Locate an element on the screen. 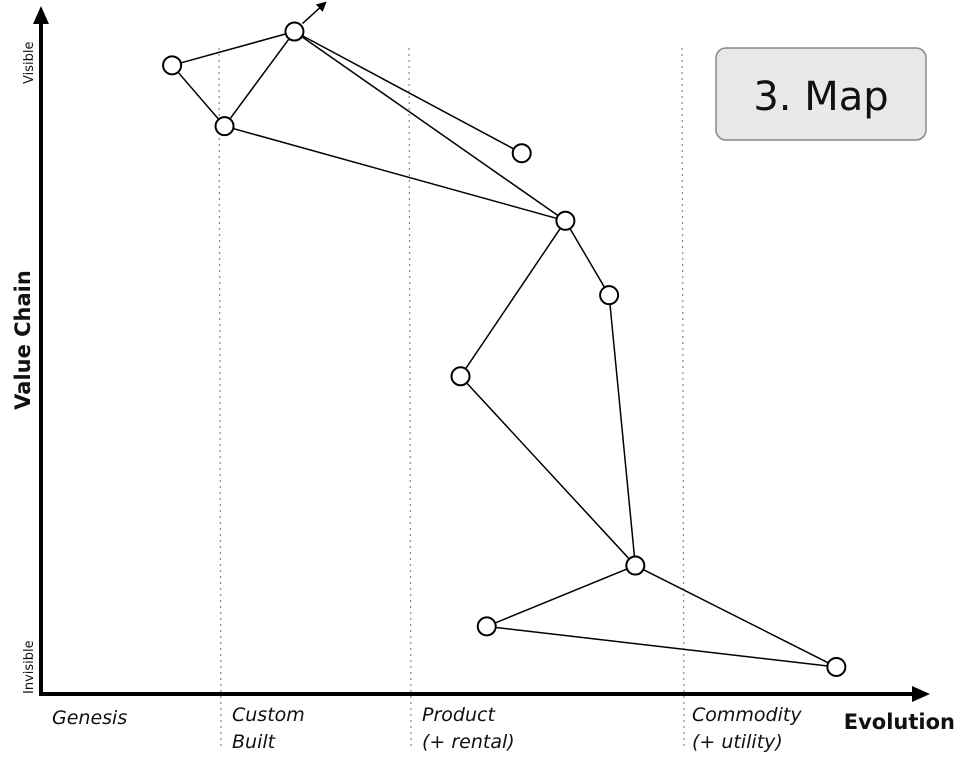  stage-genesis-line-1: Genesis is located at coordinates (89, 718).